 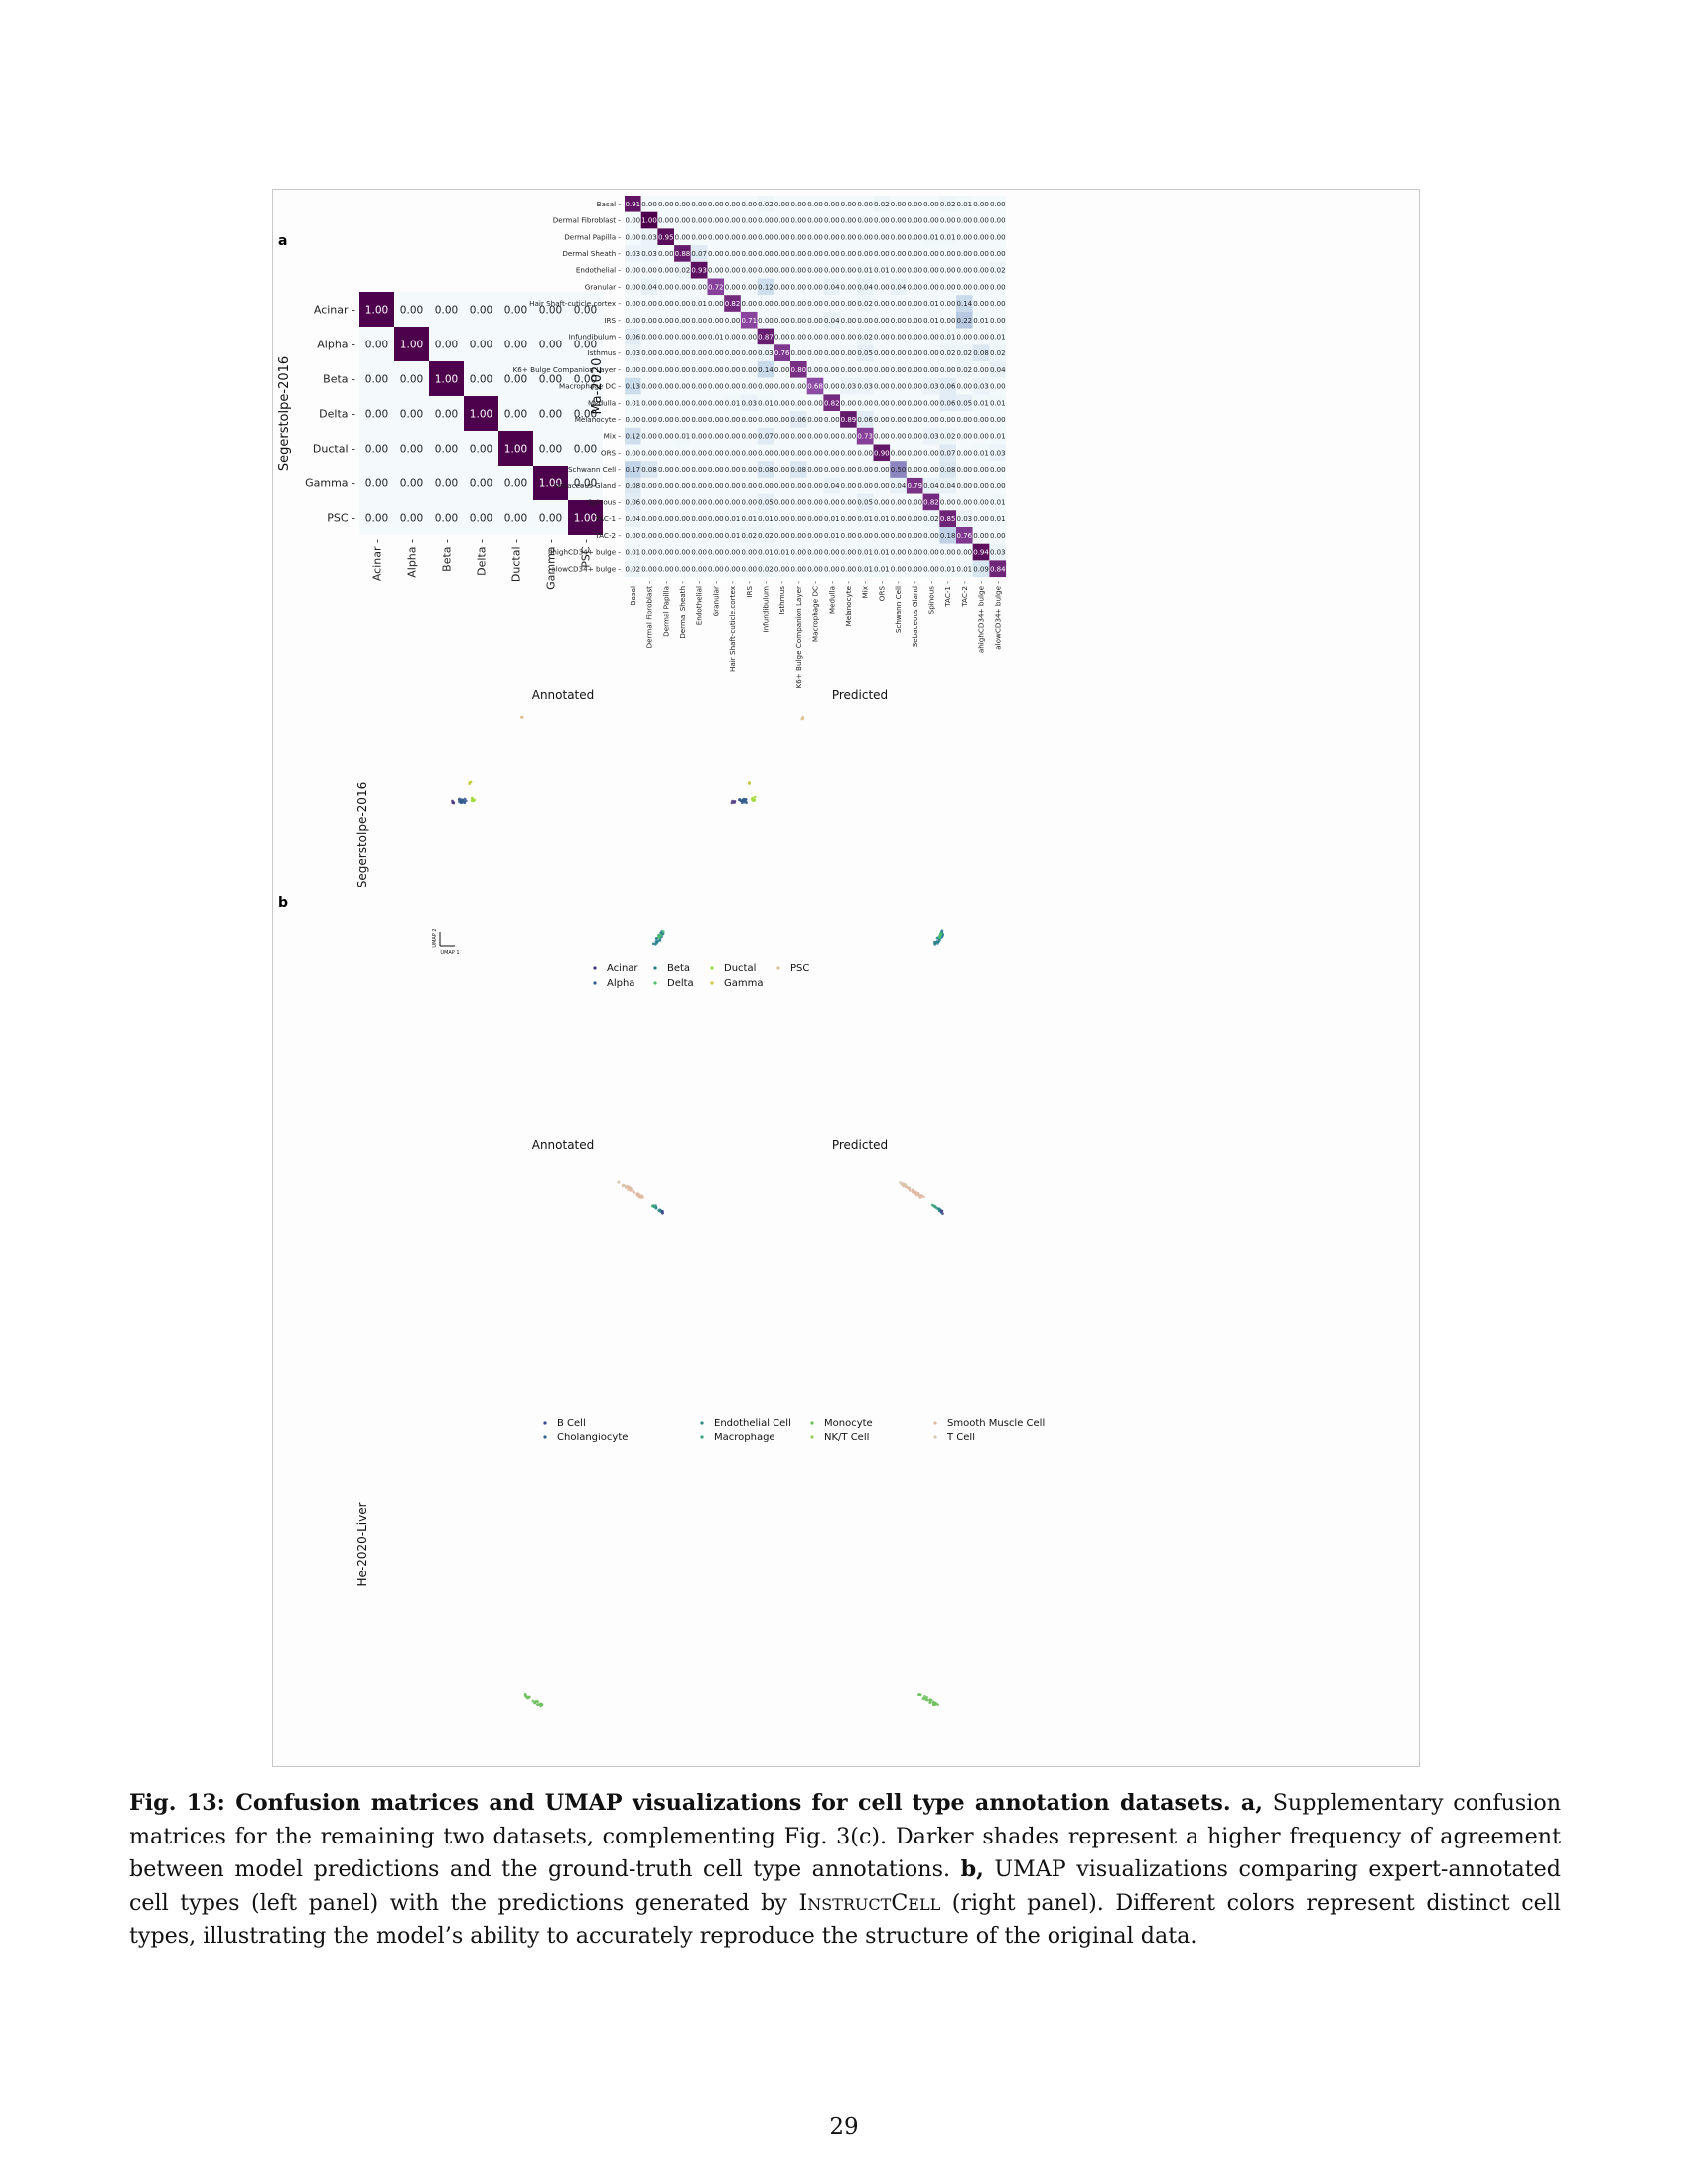 I want to click on cell-value: 1.00, so click(x=515, y=449).